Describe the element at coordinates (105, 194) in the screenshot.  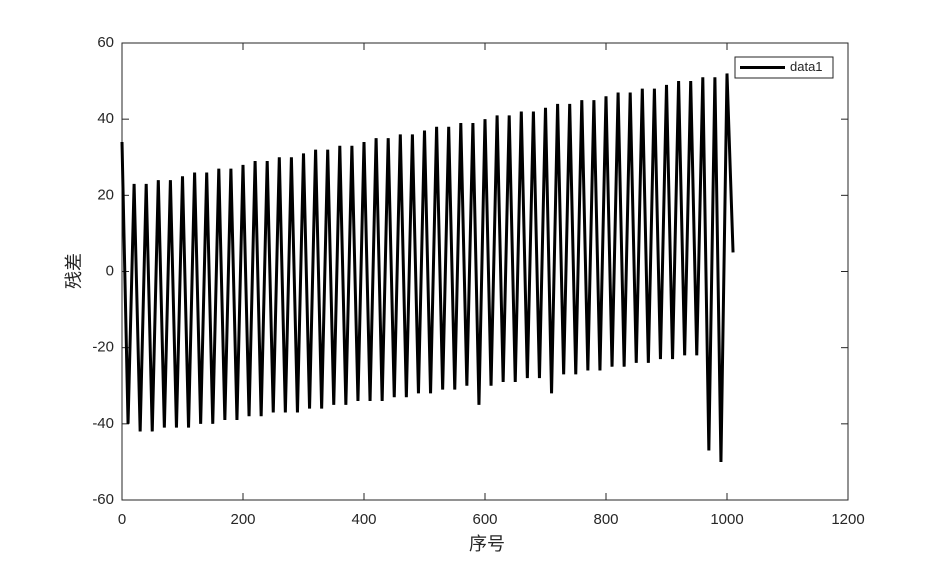
I see `y-tick-label: 20` at that location.